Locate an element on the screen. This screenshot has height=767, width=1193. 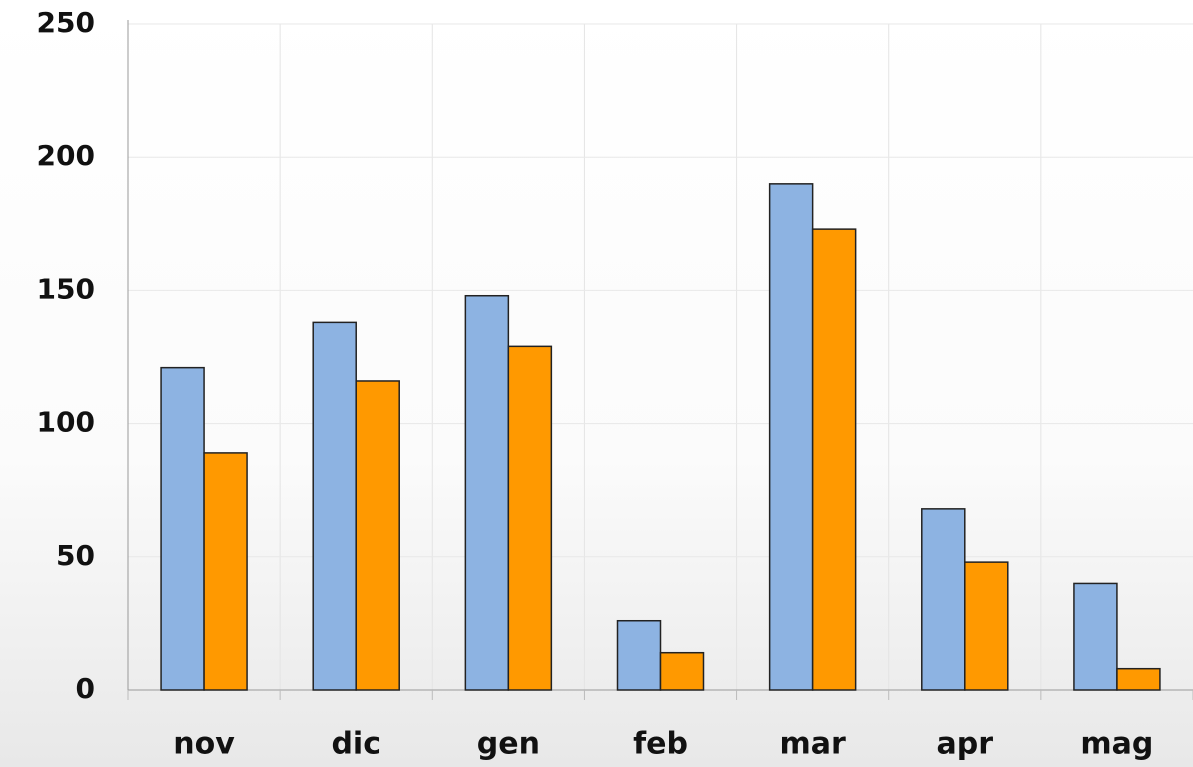
x-tick-label: feb is located at coordinates (660, 744).